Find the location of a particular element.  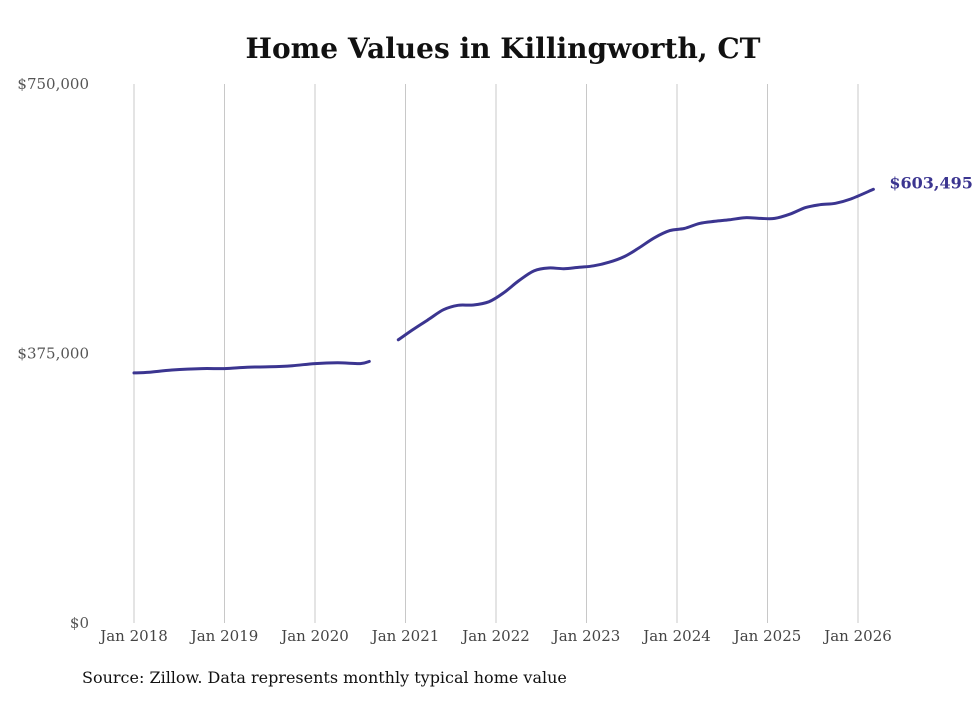

x-tick-label: Jan 2021 is located at coordinates (405, 636).